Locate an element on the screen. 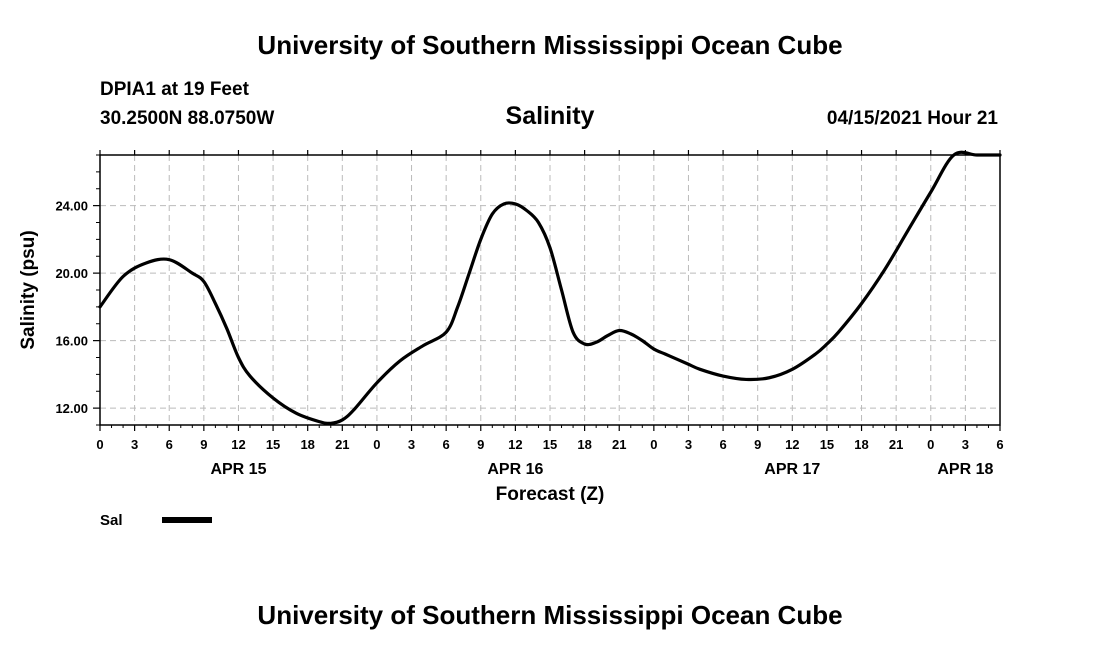  y-tick-labels: 12.00 16.00 20.00 24.00 is located at coordinates (71, 308).